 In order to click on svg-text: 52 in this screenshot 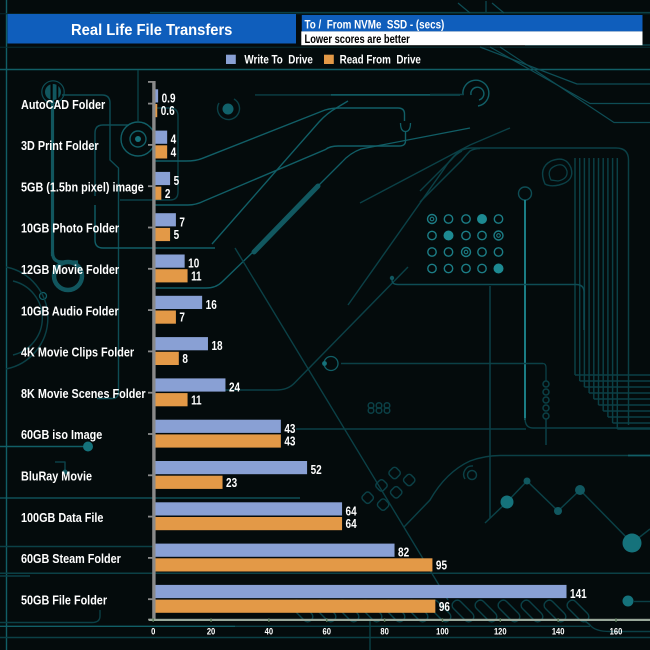, I will do `click(316, 470)`.